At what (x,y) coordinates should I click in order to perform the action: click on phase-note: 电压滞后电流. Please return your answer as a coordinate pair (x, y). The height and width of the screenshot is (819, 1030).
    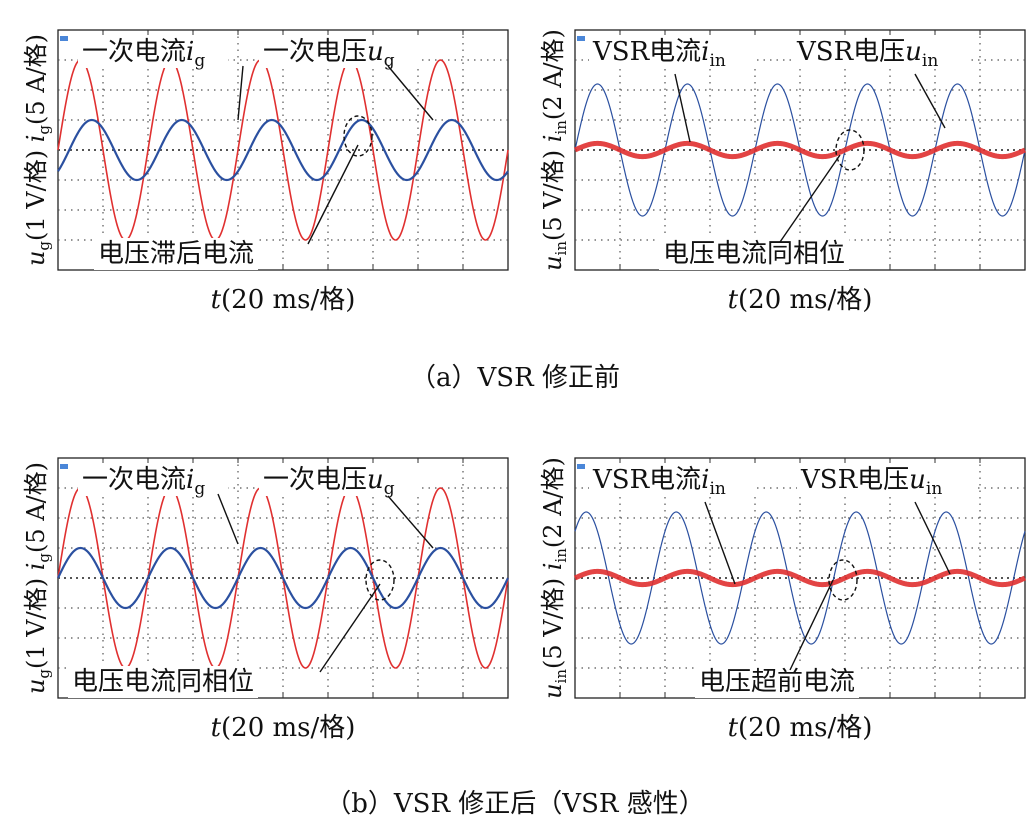
    Looking at the image, I should click on (176, 254).